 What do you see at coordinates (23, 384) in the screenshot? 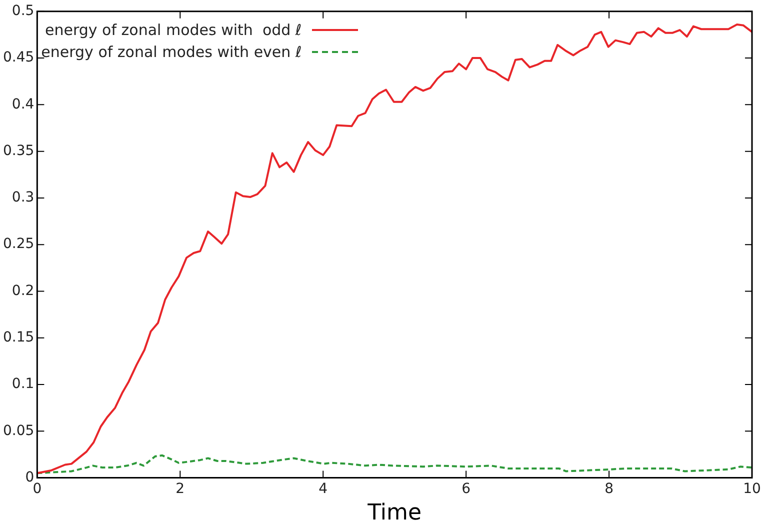
I see `y-tick-label: 0.1` at bounding box center [23, 384].